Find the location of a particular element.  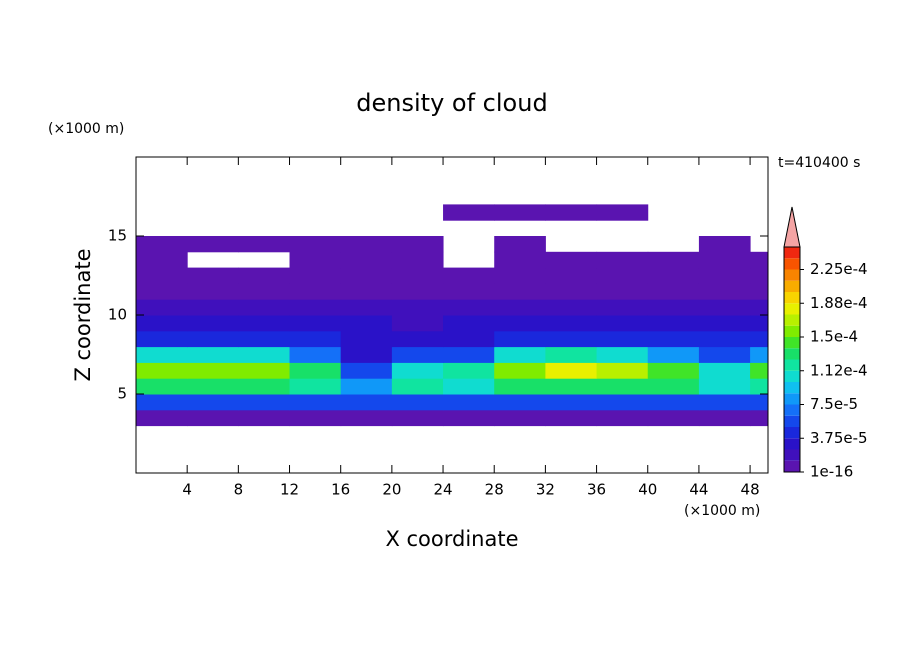

colorbar-extend is located at coordinates (792, 227).